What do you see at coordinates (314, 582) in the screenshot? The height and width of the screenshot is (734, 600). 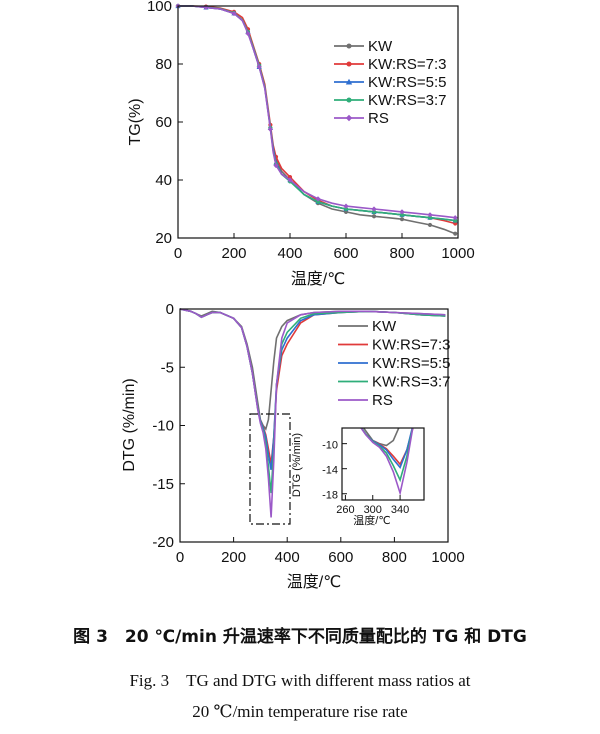 I see `dtg-xlabel: 温度/℃` at bounding box center [314, 582].